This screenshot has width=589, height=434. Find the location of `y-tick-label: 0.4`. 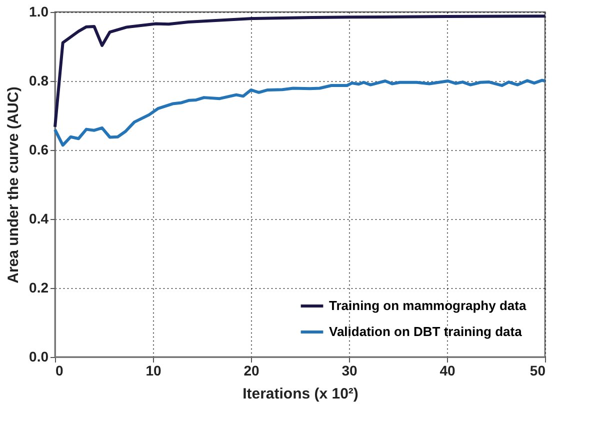

y-tick-label: 0.4 is located at coordinates (39, 218).